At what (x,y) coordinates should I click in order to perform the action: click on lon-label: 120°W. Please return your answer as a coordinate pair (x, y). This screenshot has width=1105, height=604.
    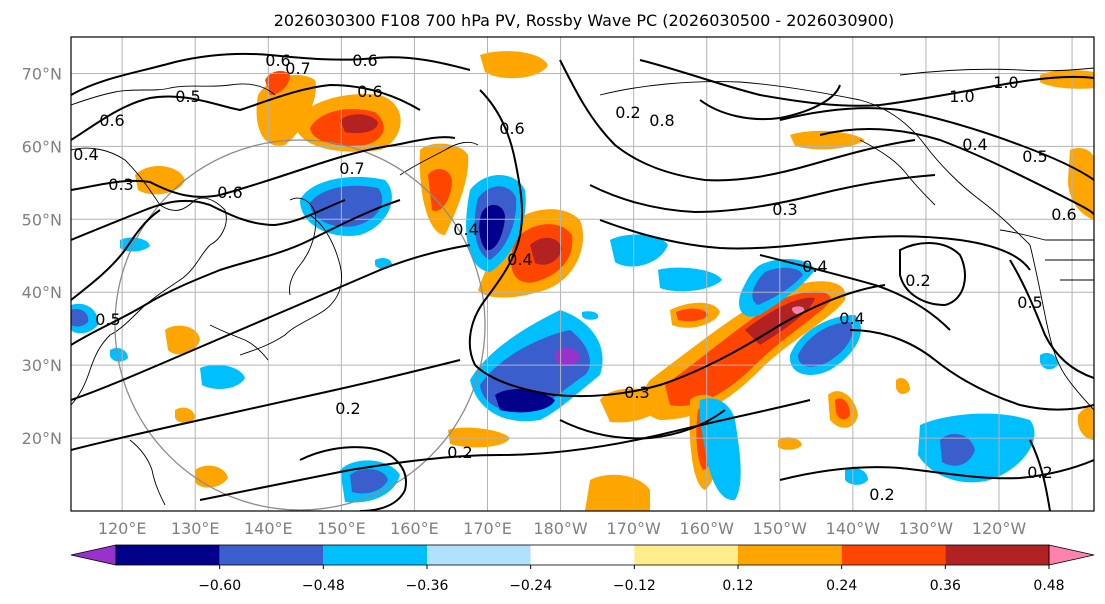
    Looking at the image, I should click on (999, 528).